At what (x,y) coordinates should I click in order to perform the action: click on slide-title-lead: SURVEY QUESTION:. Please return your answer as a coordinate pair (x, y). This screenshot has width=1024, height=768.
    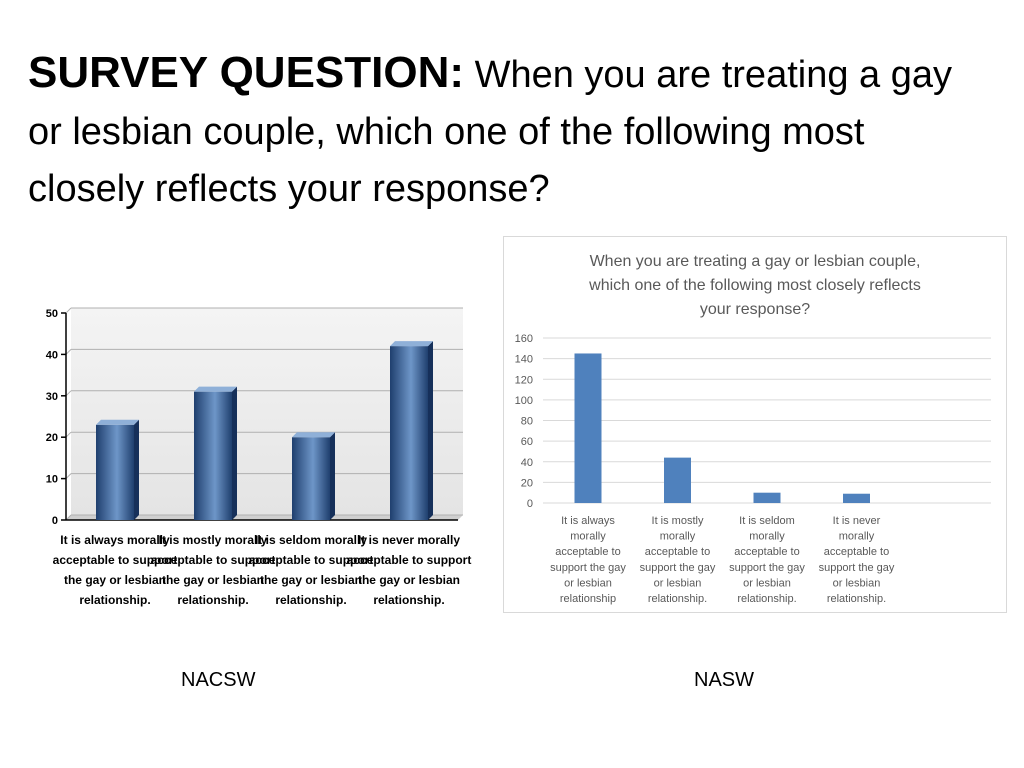
    Looking at the image, I should click on (246, 72).